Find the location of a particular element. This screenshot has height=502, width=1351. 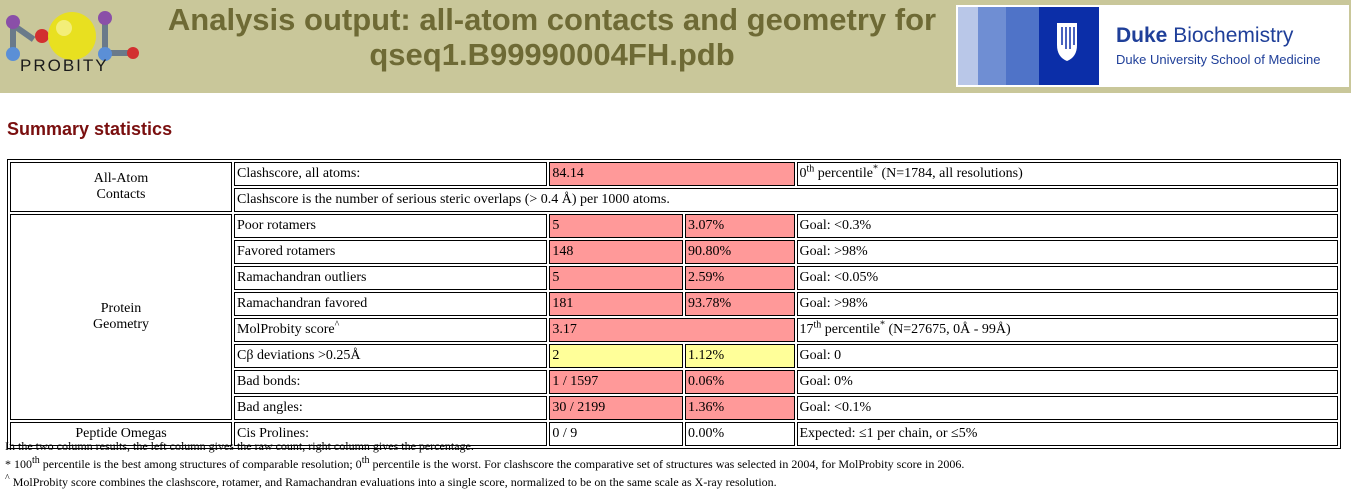

row-count: 181 is located at coordinates (616, 304).